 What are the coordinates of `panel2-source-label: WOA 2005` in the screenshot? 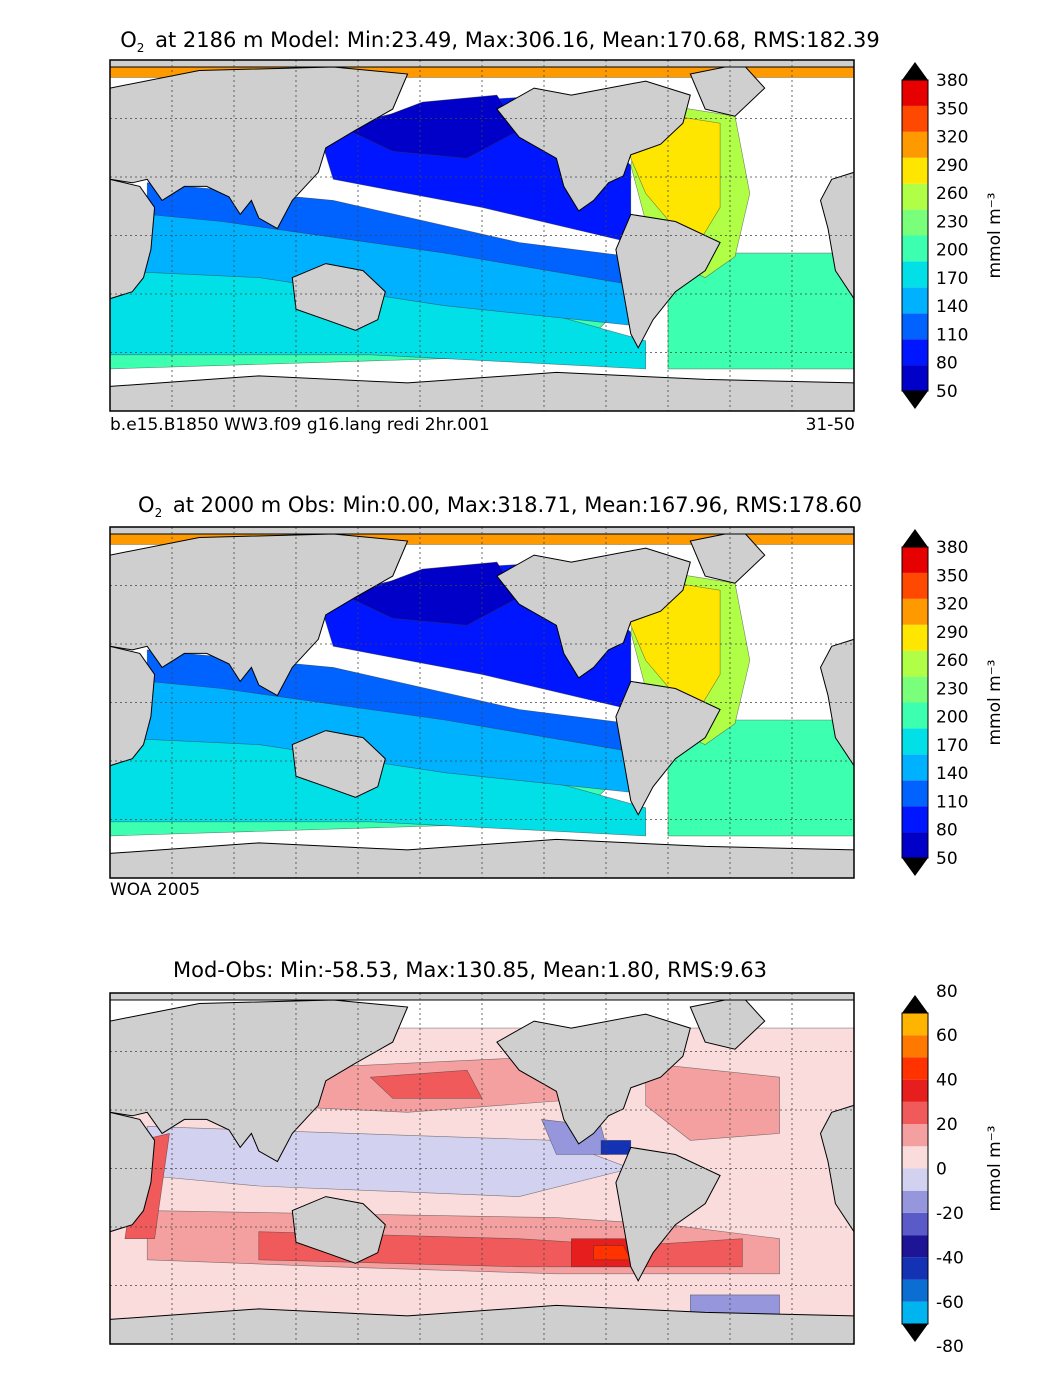 It's located at (155, 890).